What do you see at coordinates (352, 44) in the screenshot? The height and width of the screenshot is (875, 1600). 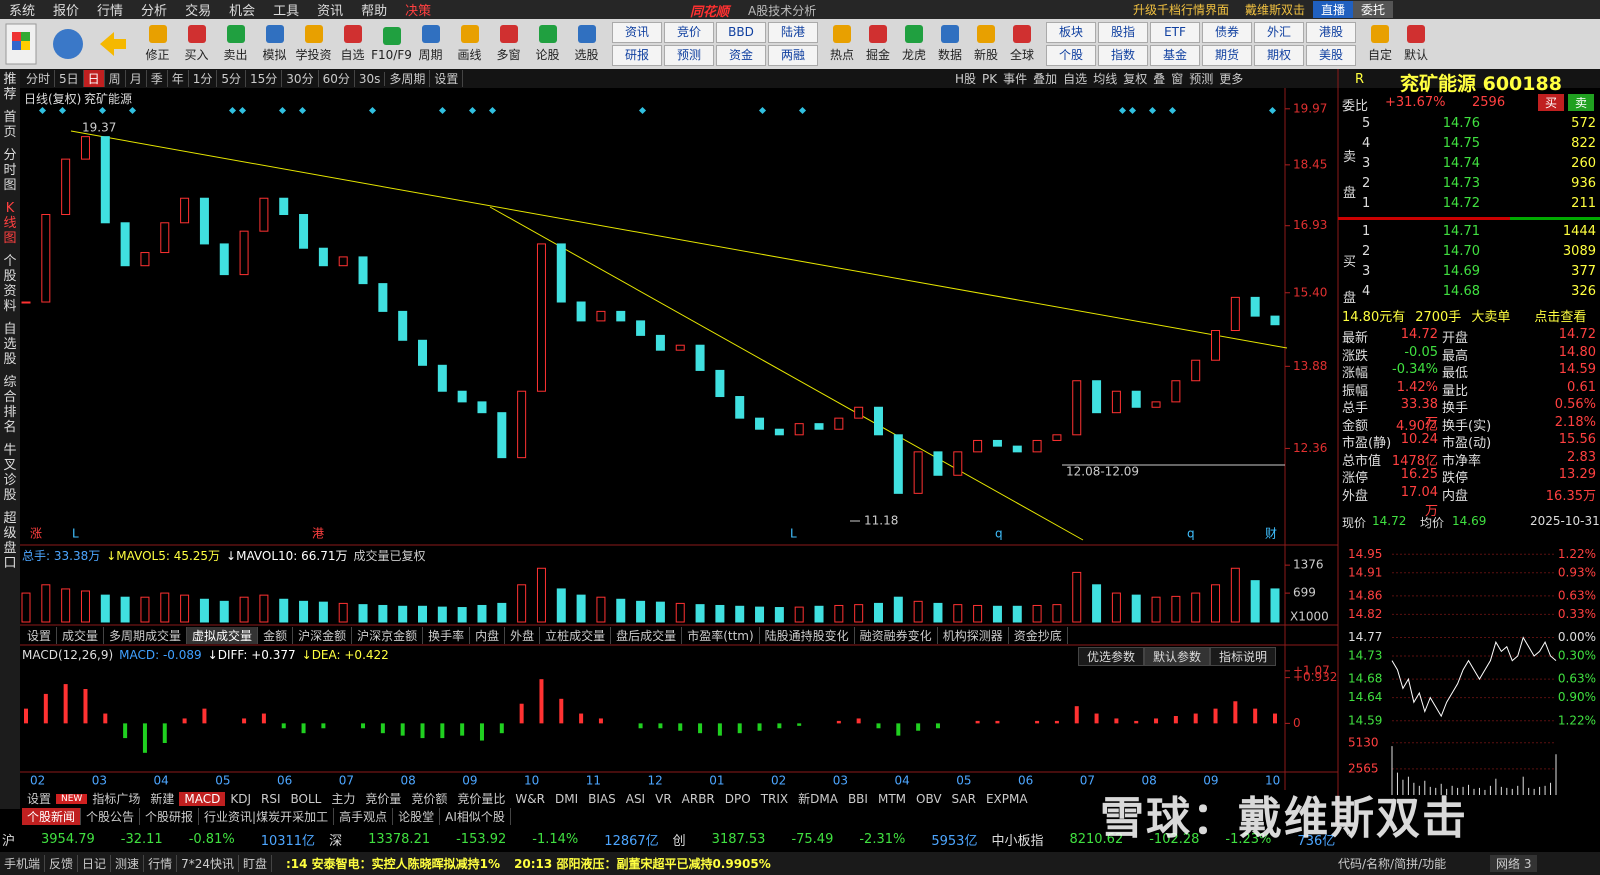 I see `toolbar-button: 自选` at bounding box center [352, 44].